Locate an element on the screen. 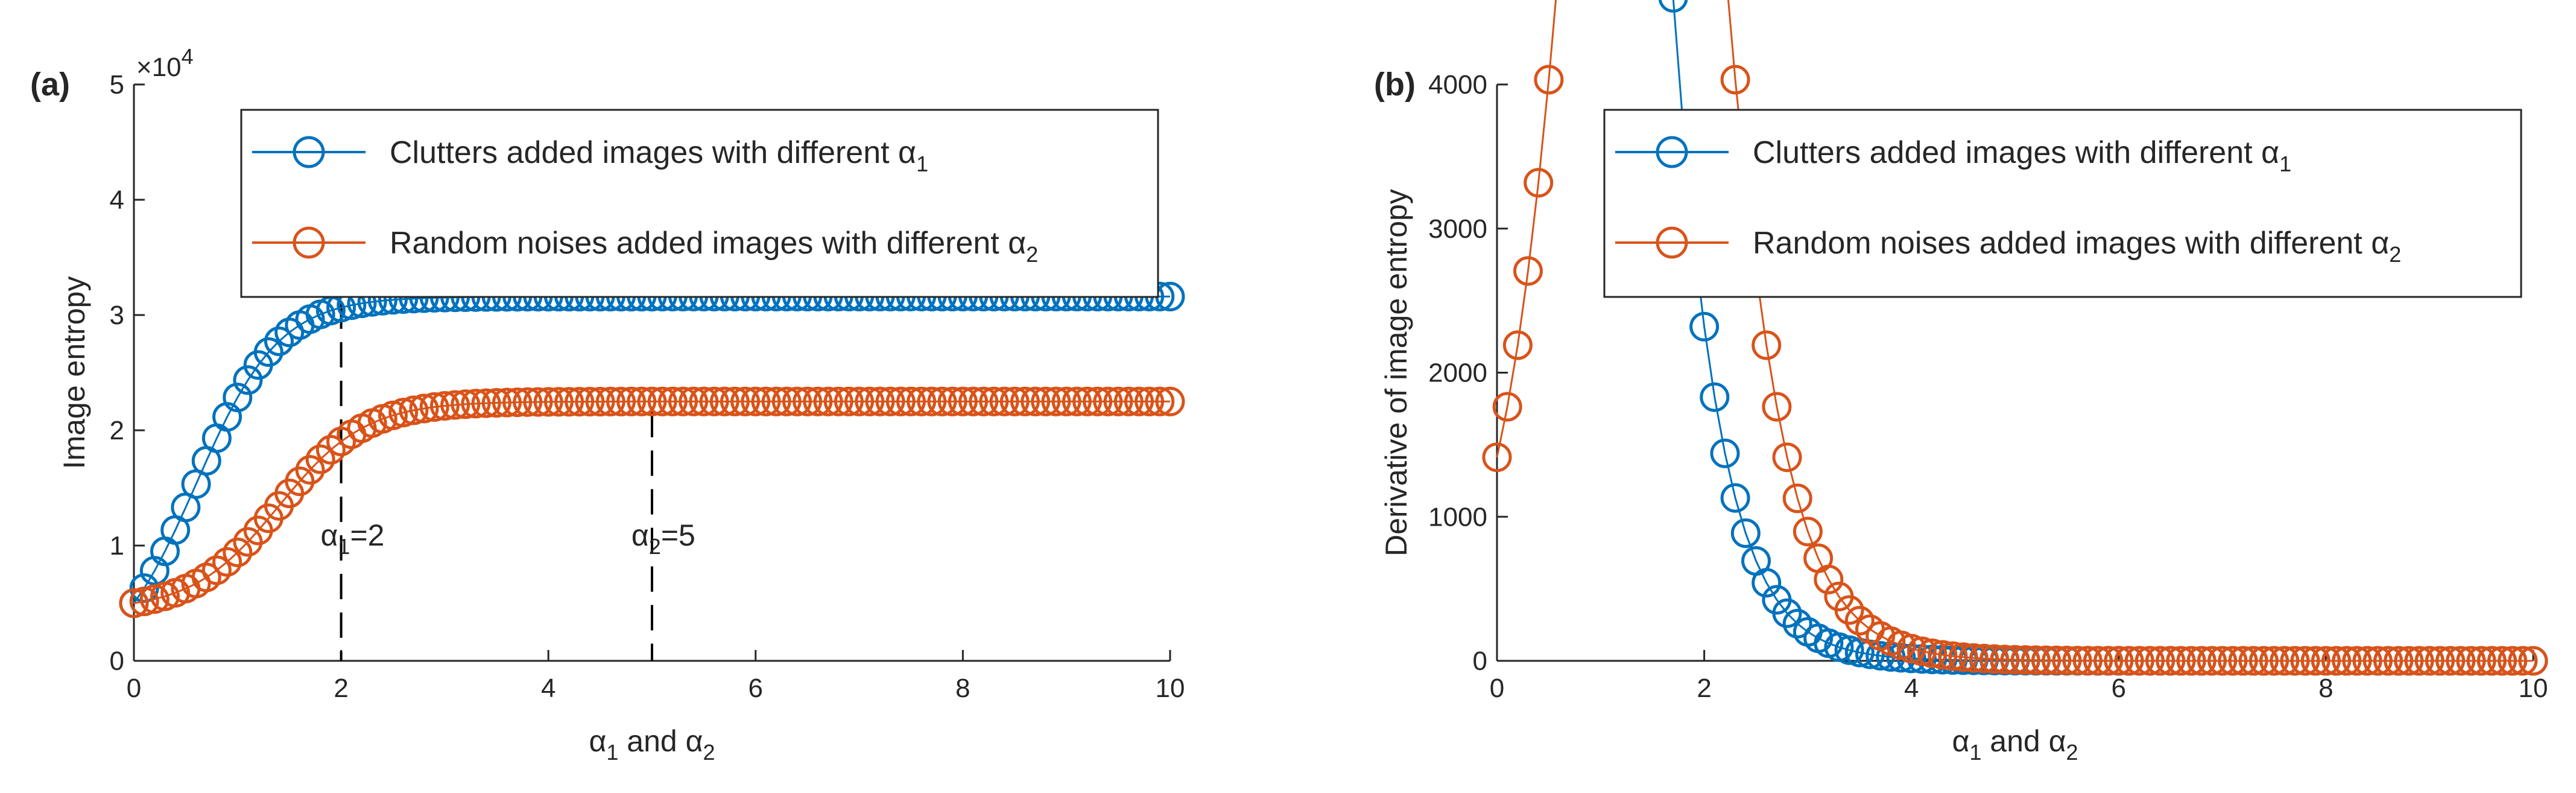  x-tick-label: 6 is located at coordinates (755, 689).